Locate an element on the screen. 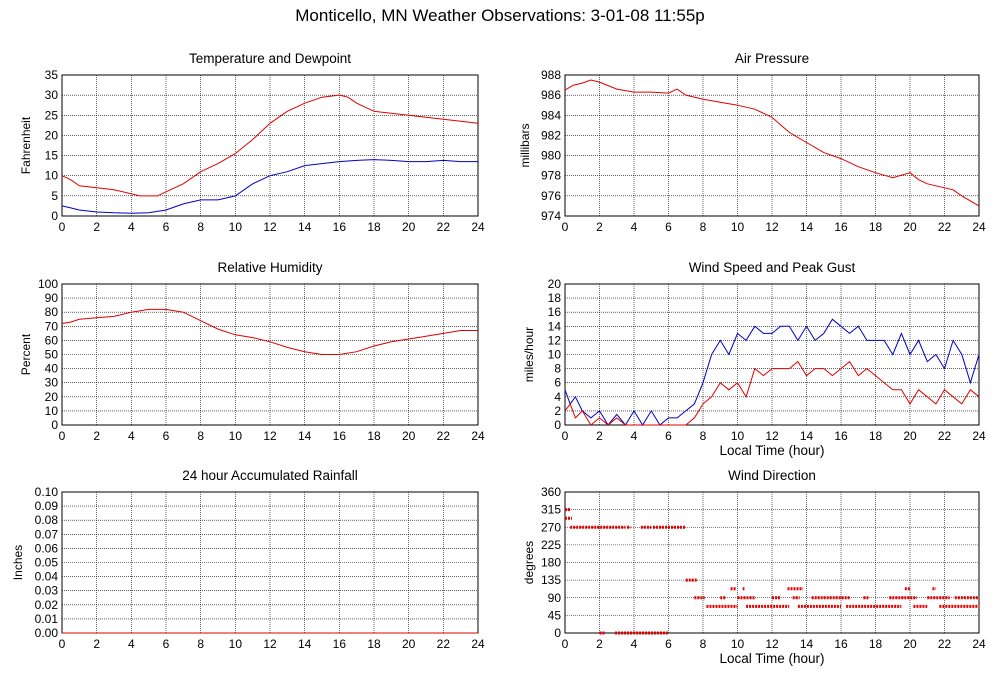  rain-x-tick-label: 24 is located at coordinates (478, 644).